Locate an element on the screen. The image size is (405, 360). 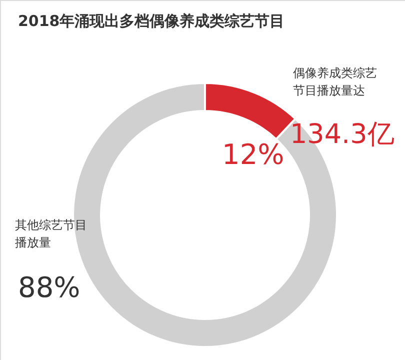
data-label: 12% is located at coordinates (253, 154).